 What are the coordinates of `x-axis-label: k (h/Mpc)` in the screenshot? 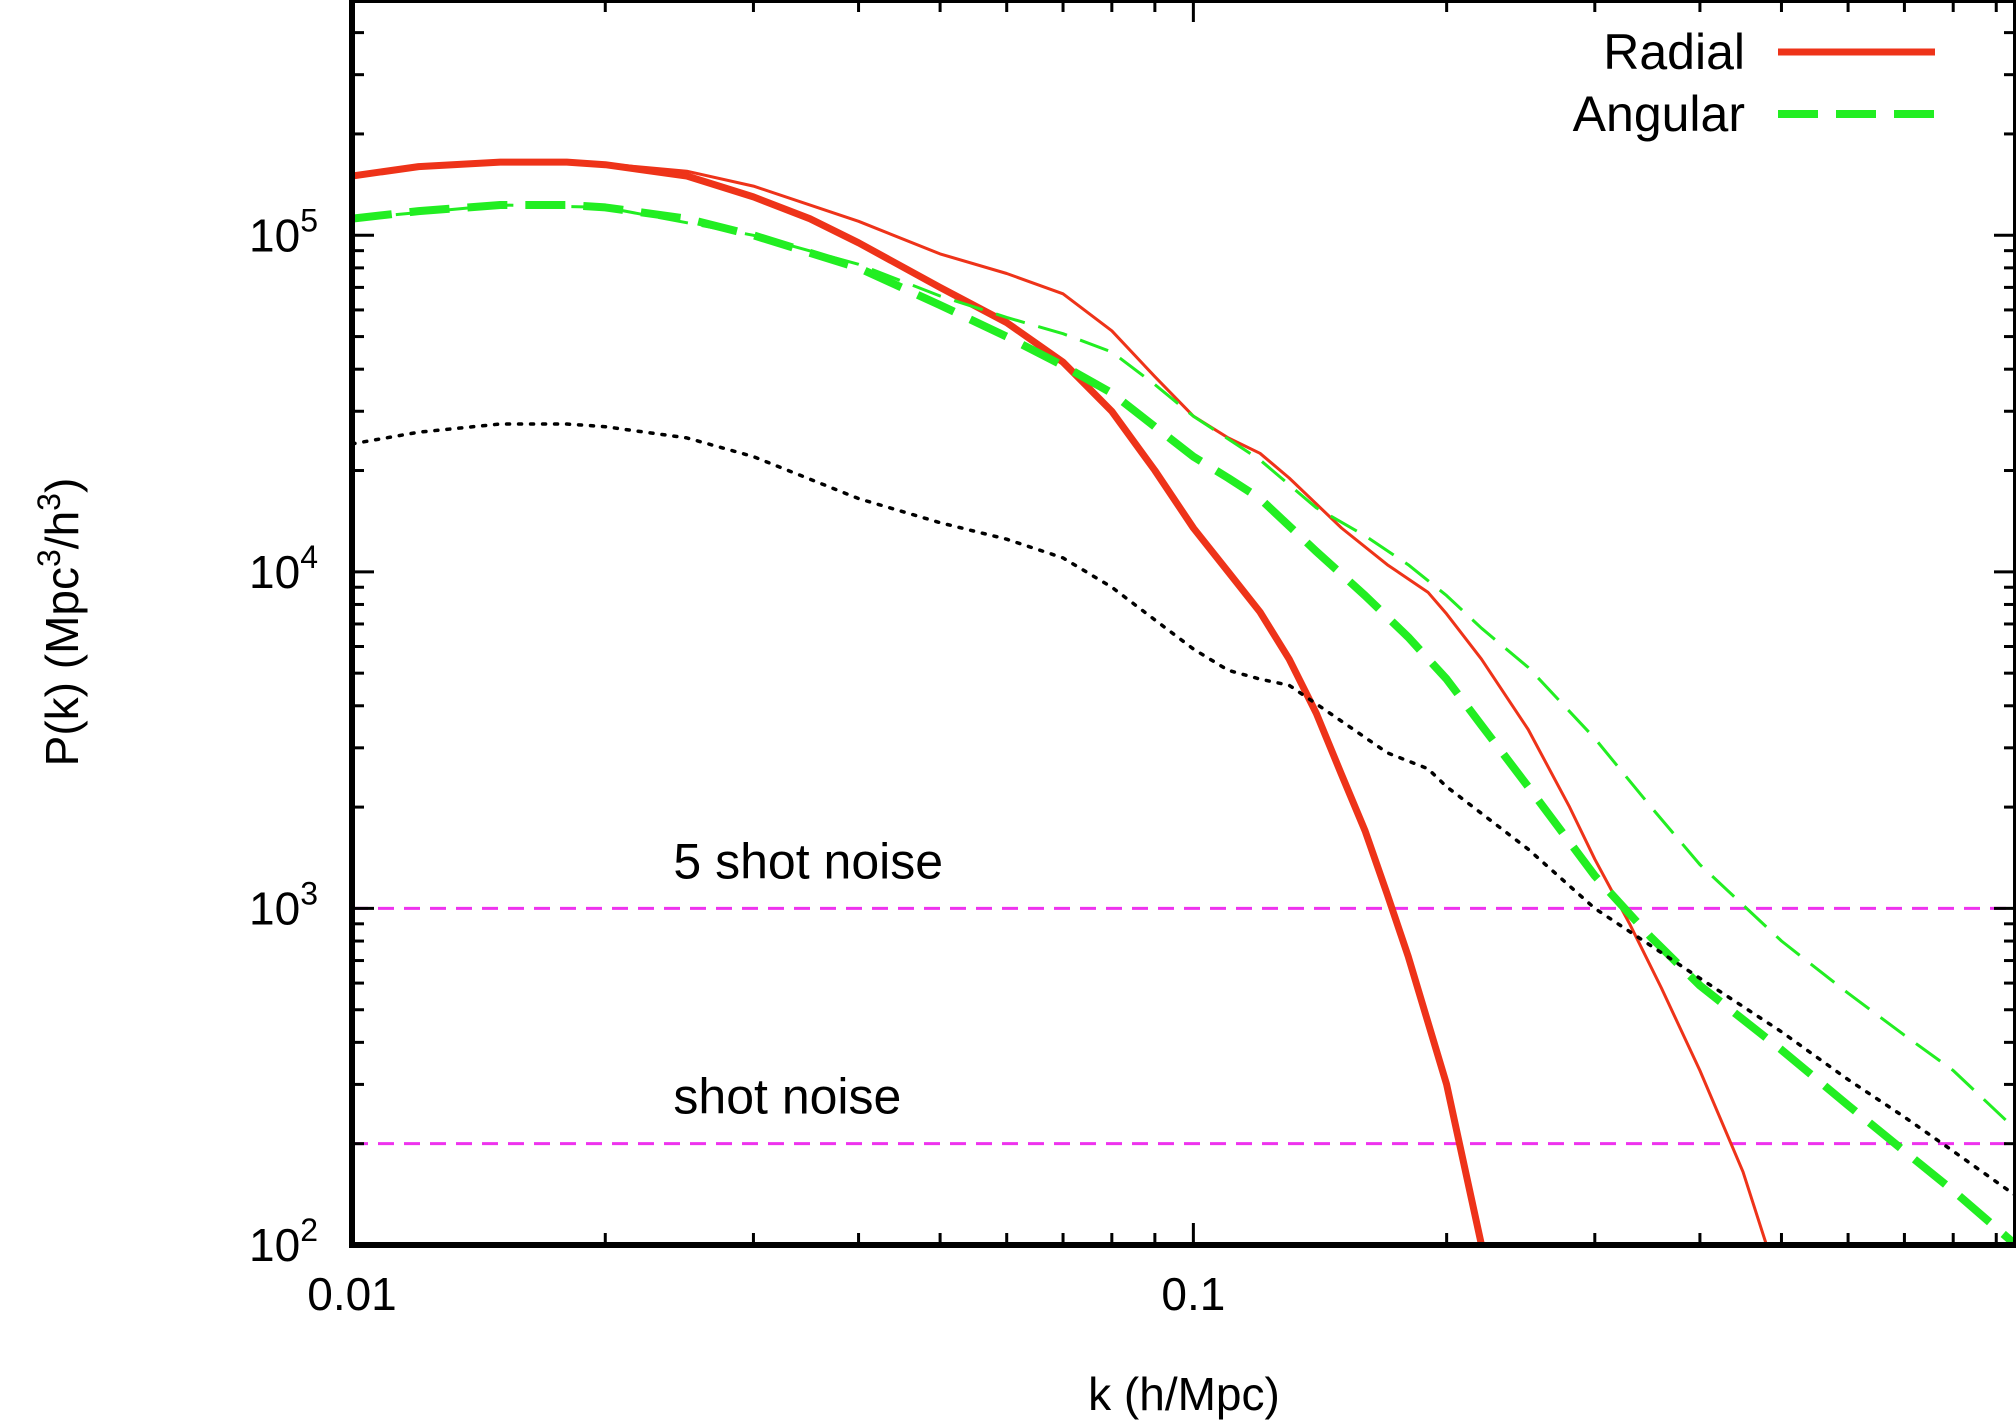 It's located at (1184, 1394).